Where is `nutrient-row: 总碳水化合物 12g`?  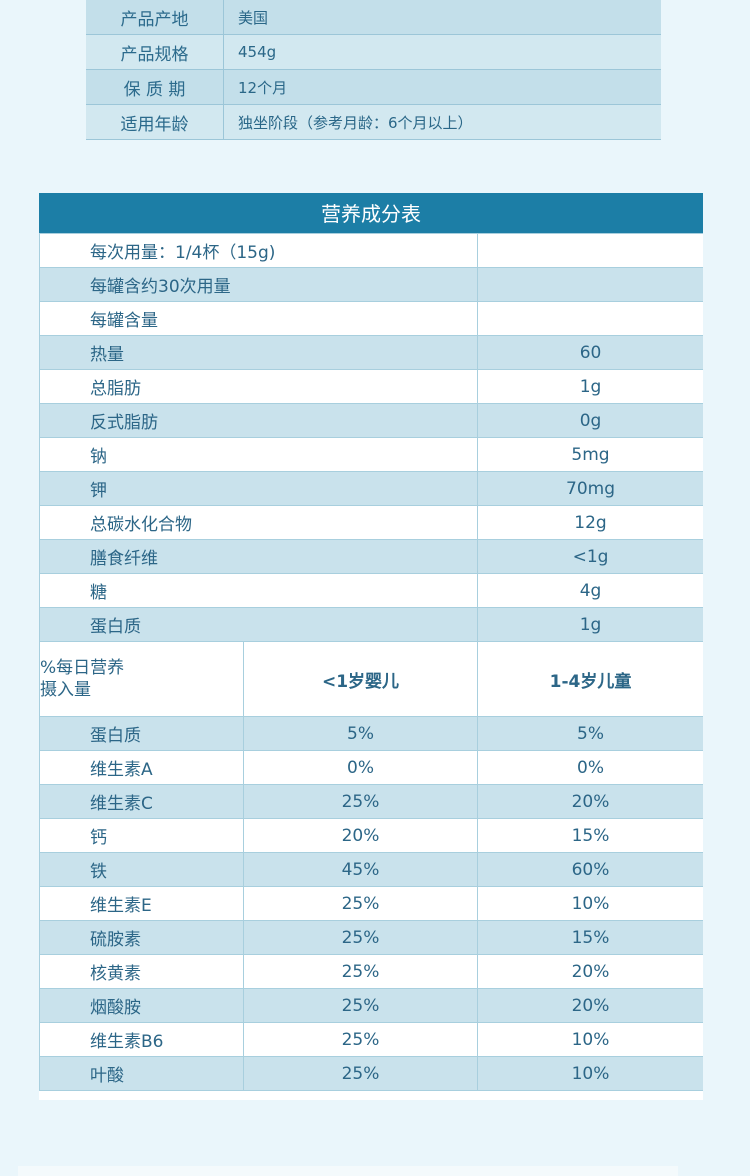 nutrient-row: 总碳水化合物 12g is located at coordinates (371, 522).